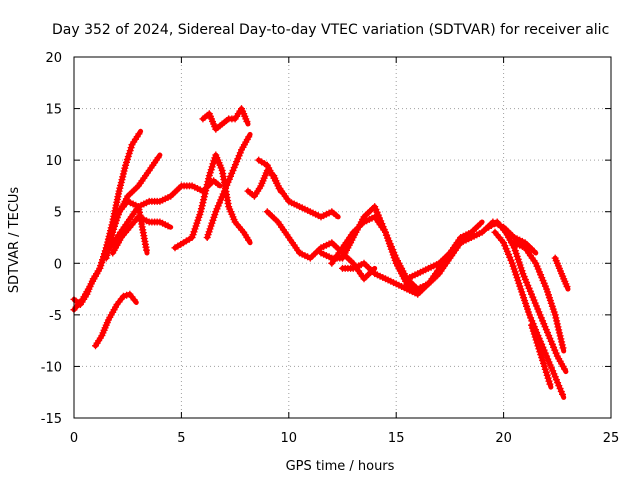  Describe the element at coordinates (503, 438) in the screenshot. I see `x-tick-label: 20` at that location.